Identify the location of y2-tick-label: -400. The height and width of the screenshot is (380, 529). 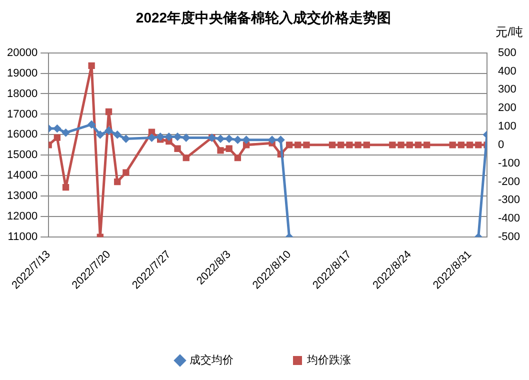
(509, 218).